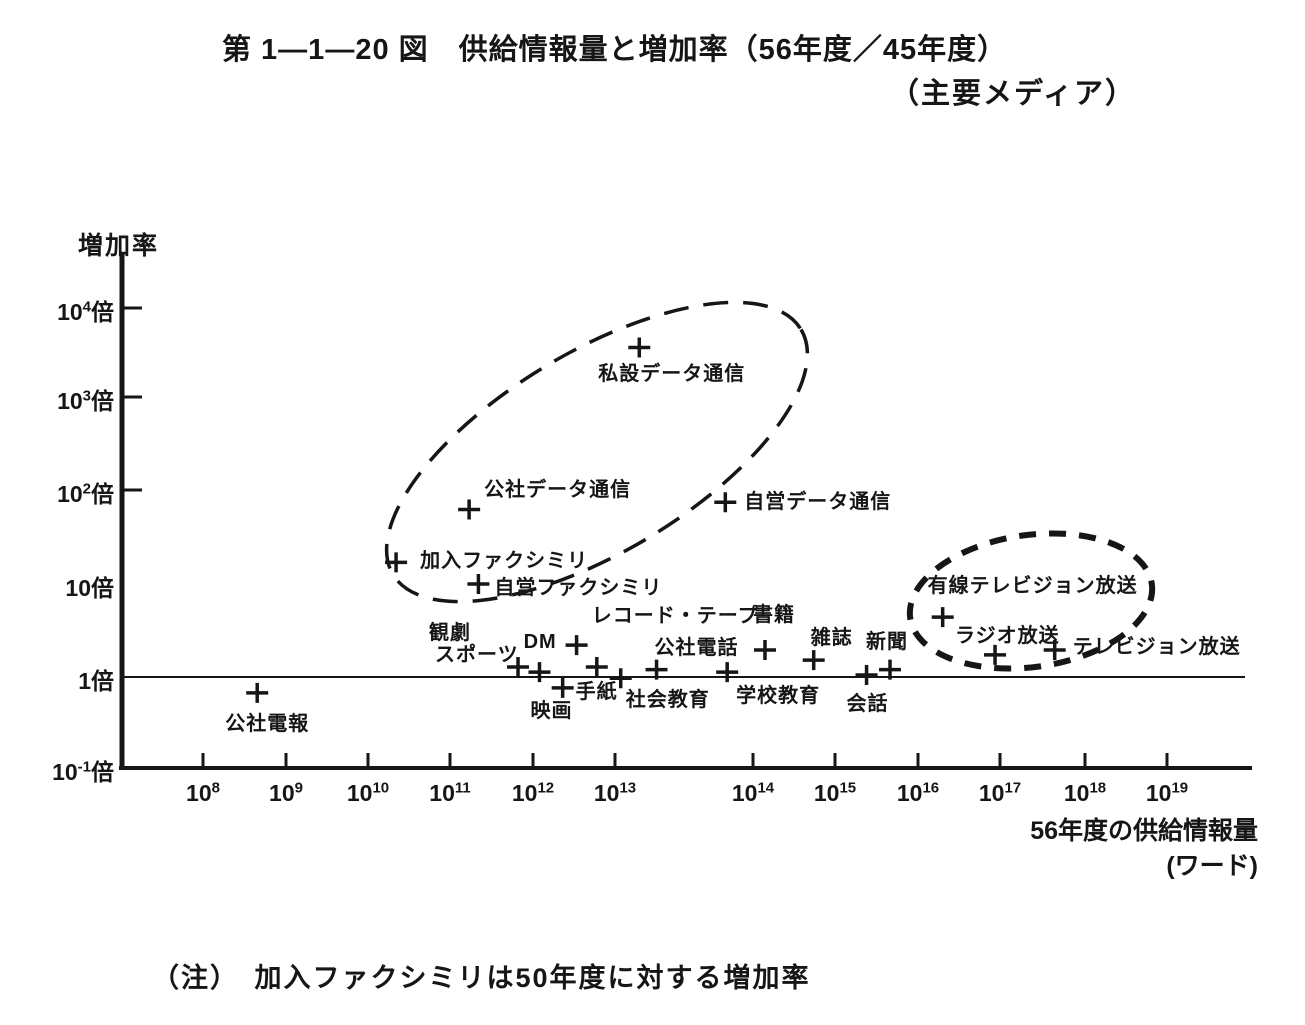 The image size is (1305, 1025). Describe the element at coordinates (1144, 831) in the screenshot. I see `x-axis-title-text: 56年度の供給情報量` at that location.